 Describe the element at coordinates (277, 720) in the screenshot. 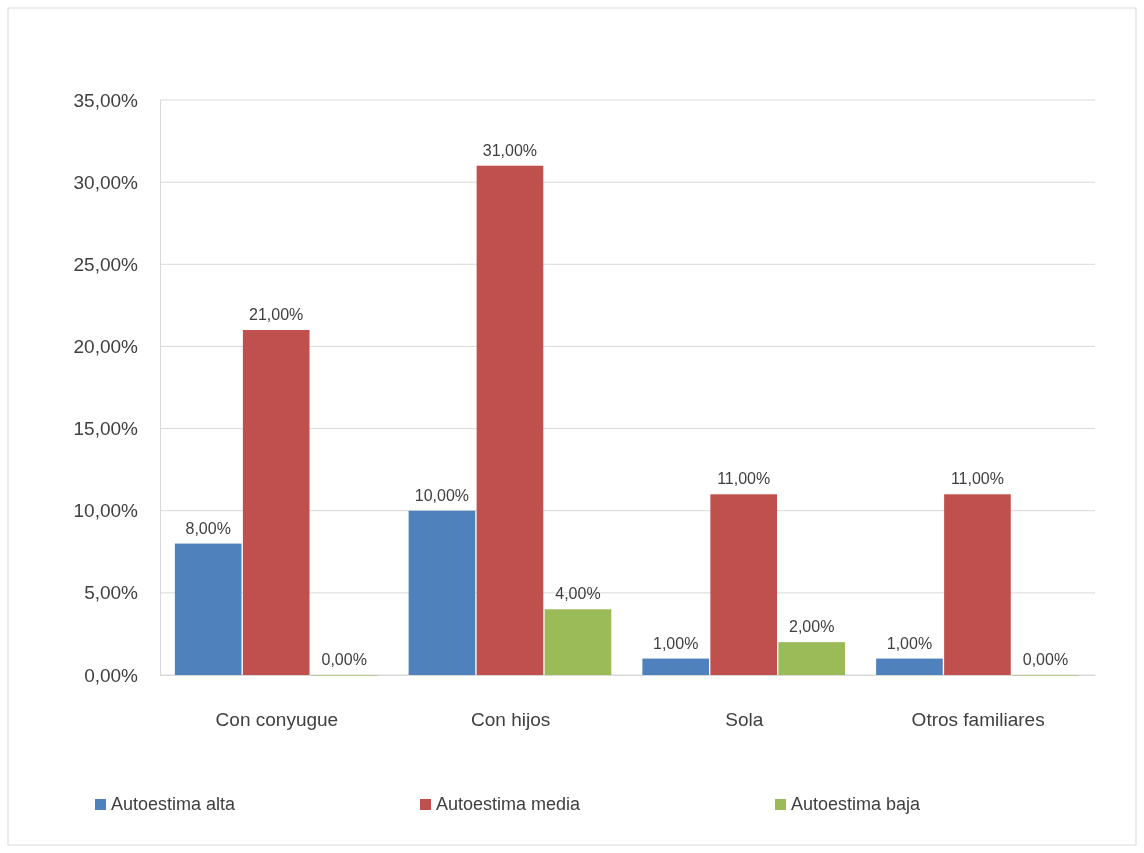

I see `x-tick-label: Con conyugue` at that location.